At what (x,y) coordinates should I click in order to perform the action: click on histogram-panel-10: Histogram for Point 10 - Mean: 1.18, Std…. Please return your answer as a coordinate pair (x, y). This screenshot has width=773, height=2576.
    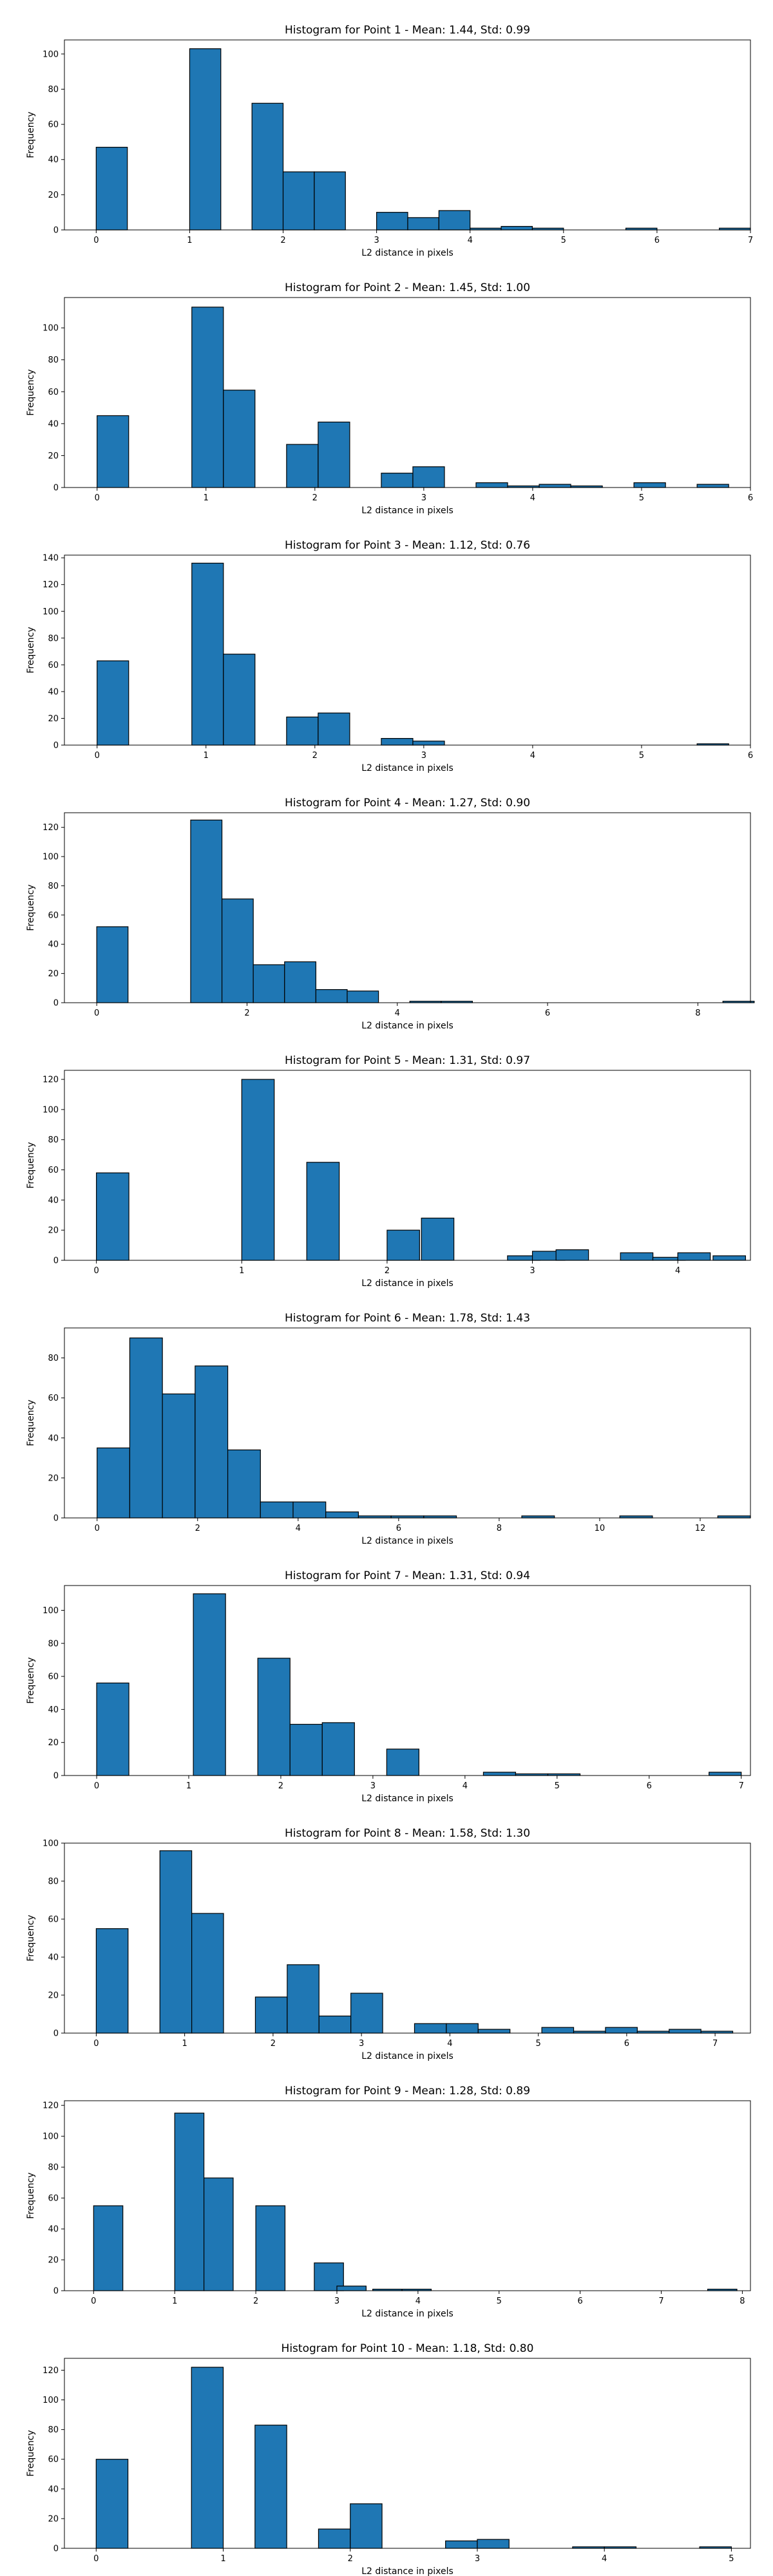
    Looking at the image, I should click on (388, 2459).